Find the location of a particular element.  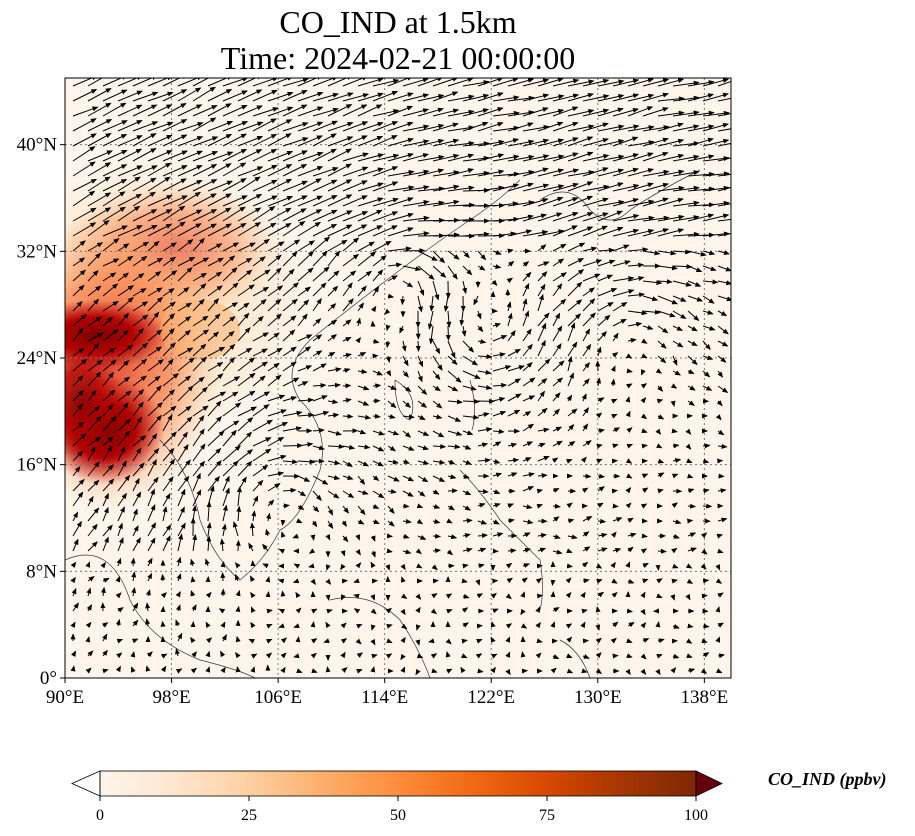

colorbar-tick-label-4: 100 is located at coordinates (696, 815).